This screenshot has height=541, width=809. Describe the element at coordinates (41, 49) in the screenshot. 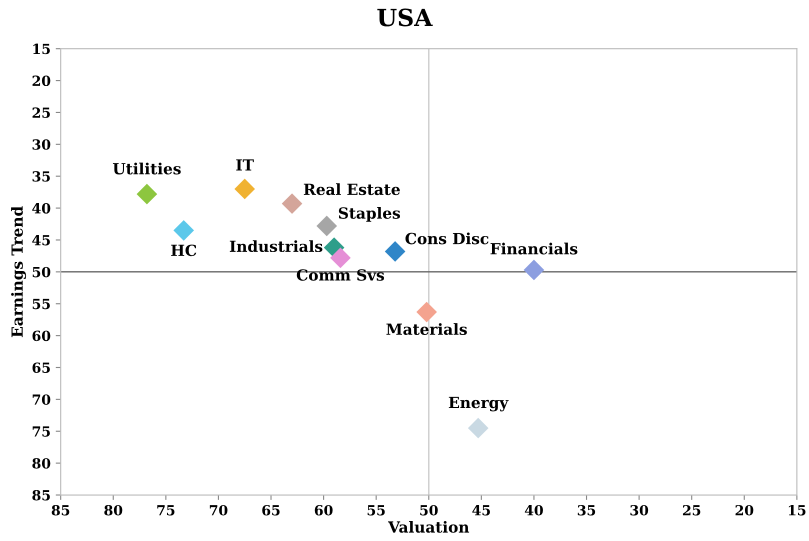

I see `y-tick-label: 15` at that location.